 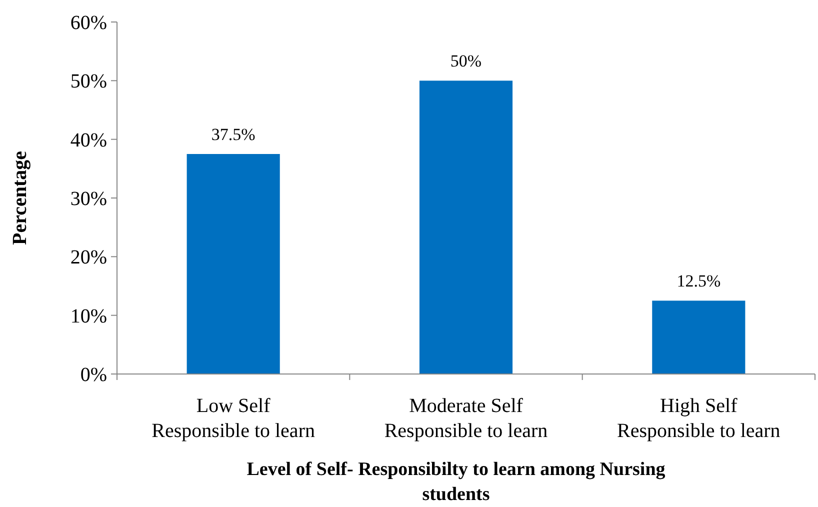 I want to click on data-label: 50%, so click(x=466, y=61).